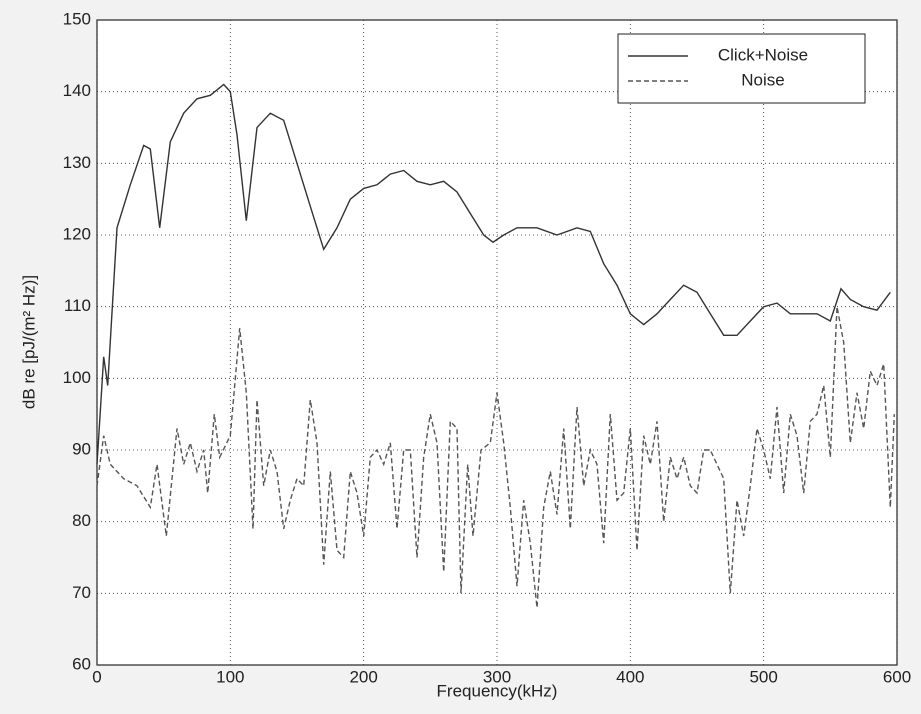 The height and width of the screenshot is (714, 921). I want to click on y-tick-label: 110, so click(77, 305).